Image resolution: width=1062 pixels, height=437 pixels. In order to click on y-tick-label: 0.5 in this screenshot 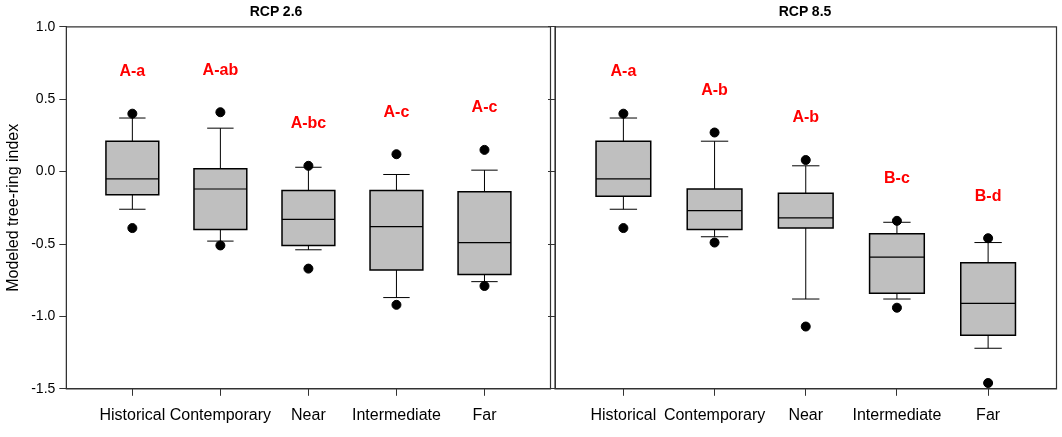, I will do `click(45, 98)`.